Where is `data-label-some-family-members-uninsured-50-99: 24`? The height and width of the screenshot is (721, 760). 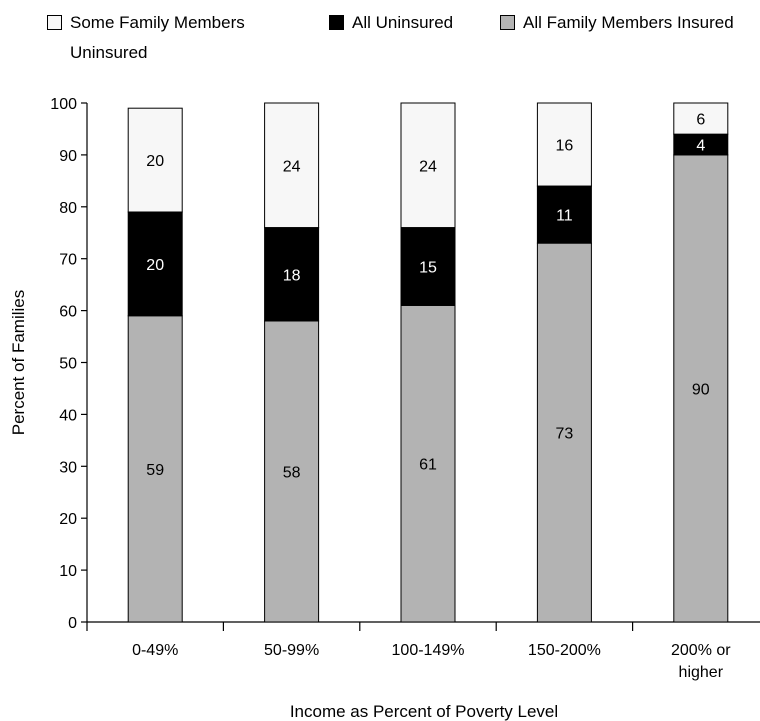 data-label-some-family-members-uninsured-50-99: 24 is located at coordinates (292, 166).